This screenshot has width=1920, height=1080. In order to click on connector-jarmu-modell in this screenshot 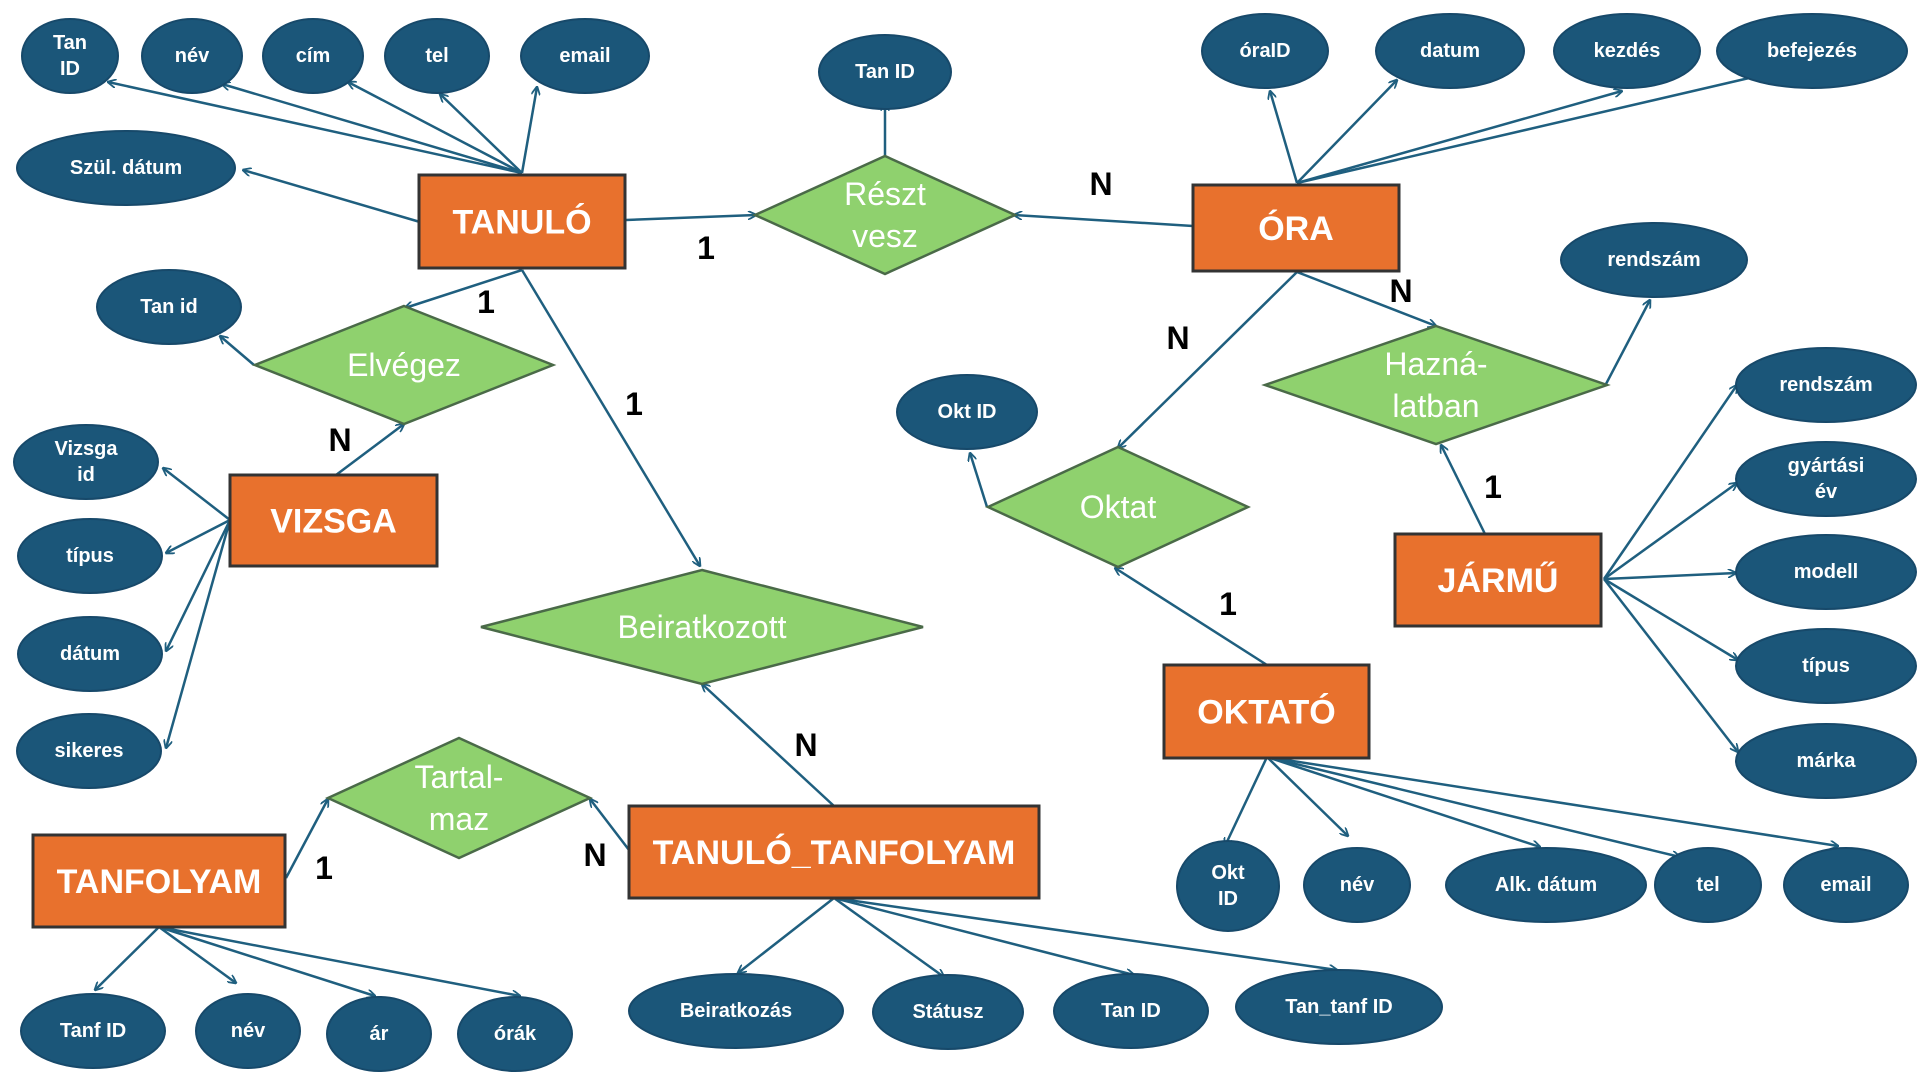, I will do `click(1669, 577)`.